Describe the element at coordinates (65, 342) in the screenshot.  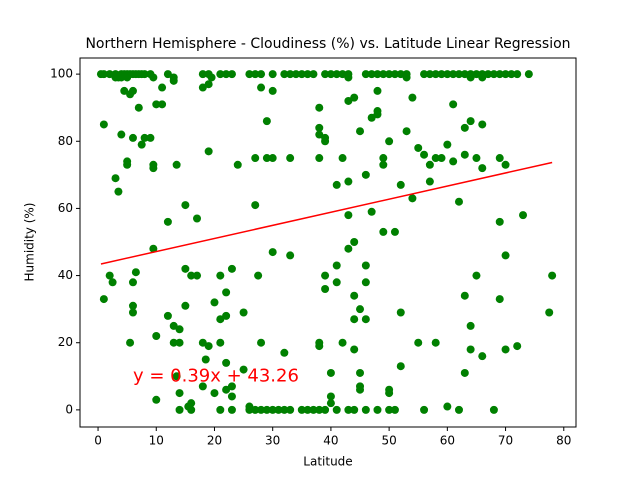
I see `y-tick-label: 20` at that location.